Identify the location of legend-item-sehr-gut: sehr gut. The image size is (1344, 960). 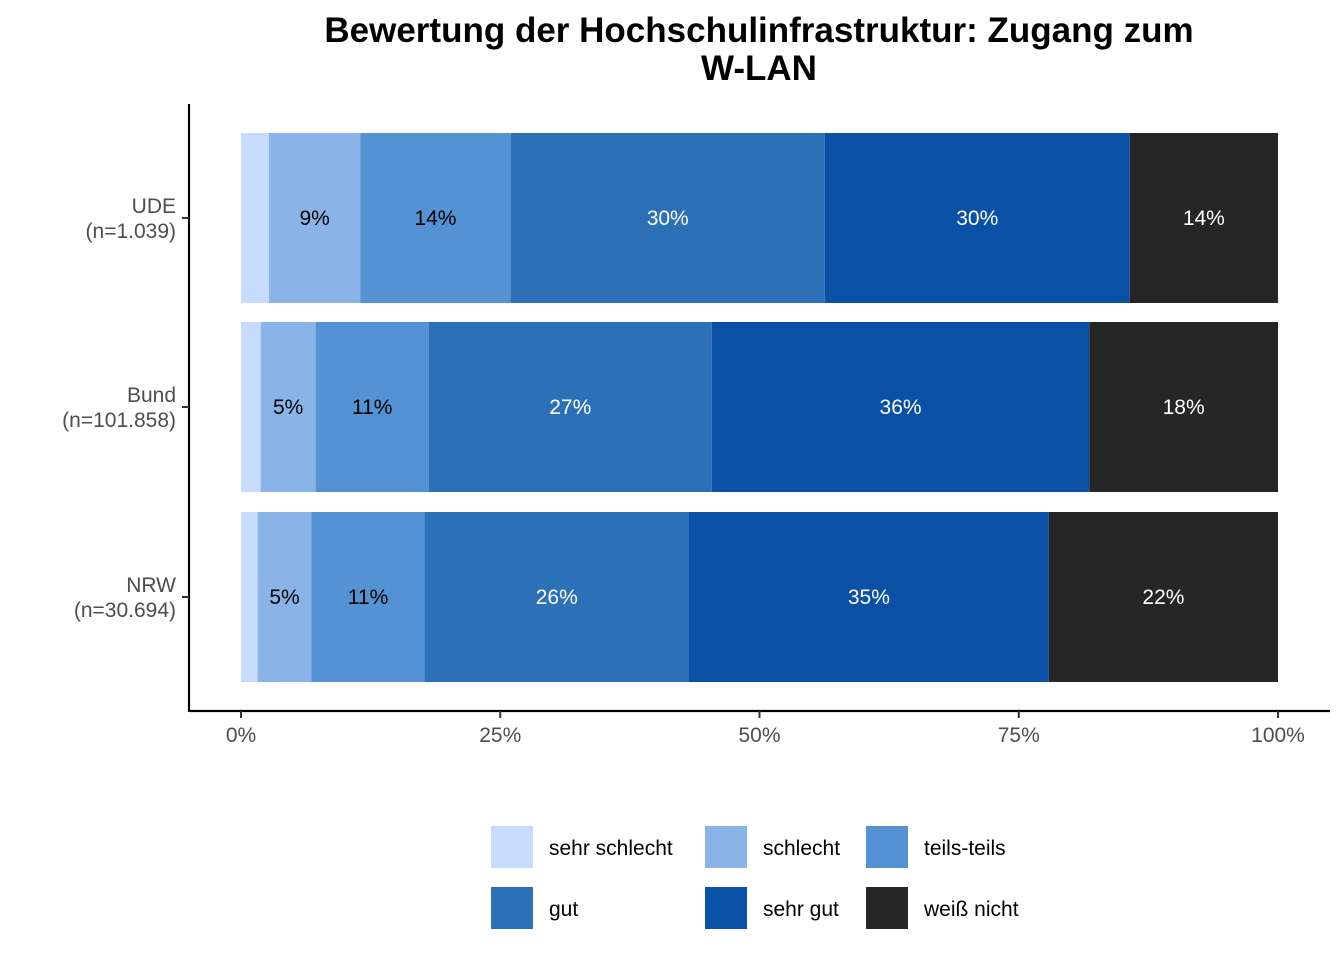
(772, 908).